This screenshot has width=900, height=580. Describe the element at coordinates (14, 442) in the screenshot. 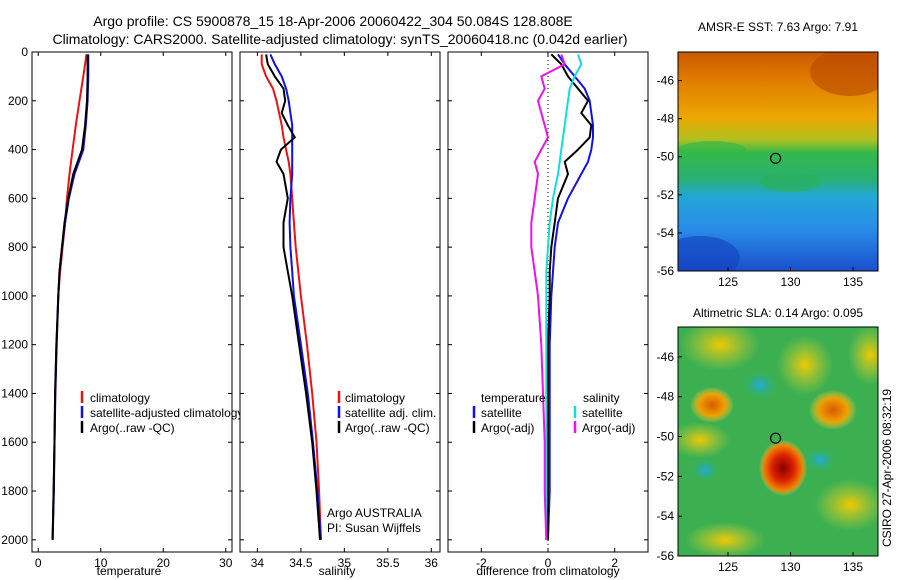

I see `y-tick-label: 1600` at that location.